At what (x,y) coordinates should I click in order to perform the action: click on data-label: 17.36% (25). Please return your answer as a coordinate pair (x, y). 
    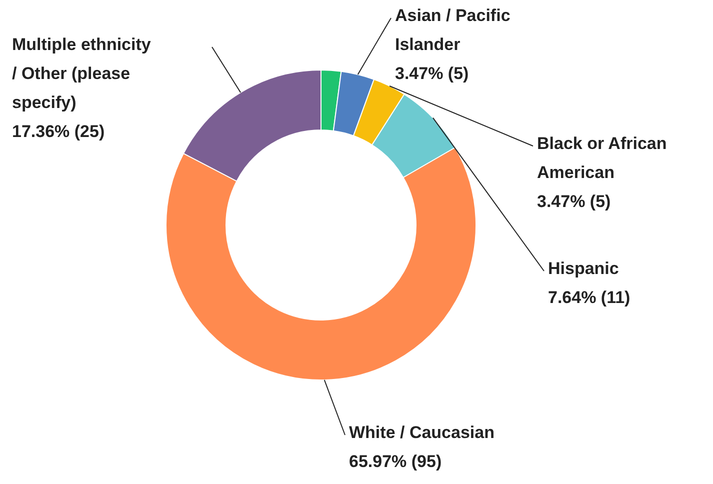
    Looking at the image, I should click on (58, 131).